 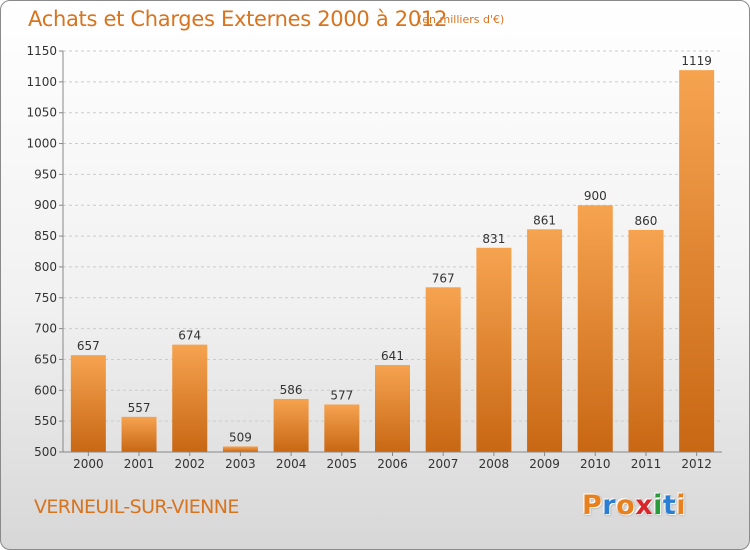 I want to click on logo-letter: x, so click(x=644, y=505).